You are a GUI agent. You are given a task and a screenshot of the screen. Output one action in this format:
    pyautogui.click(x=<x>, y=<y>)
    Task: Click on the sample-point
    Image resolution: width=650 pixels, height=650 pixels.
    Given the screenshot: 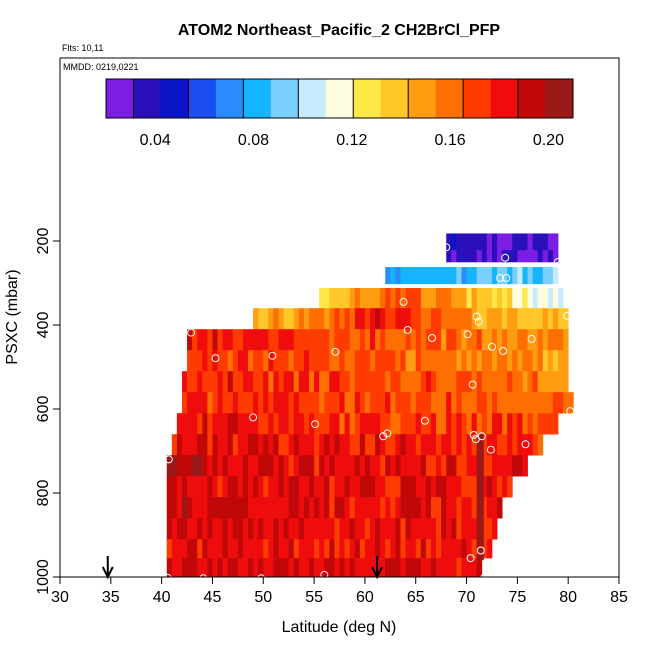 What is the action you would take?
    pyautogui.click(x=446, y=247)
    